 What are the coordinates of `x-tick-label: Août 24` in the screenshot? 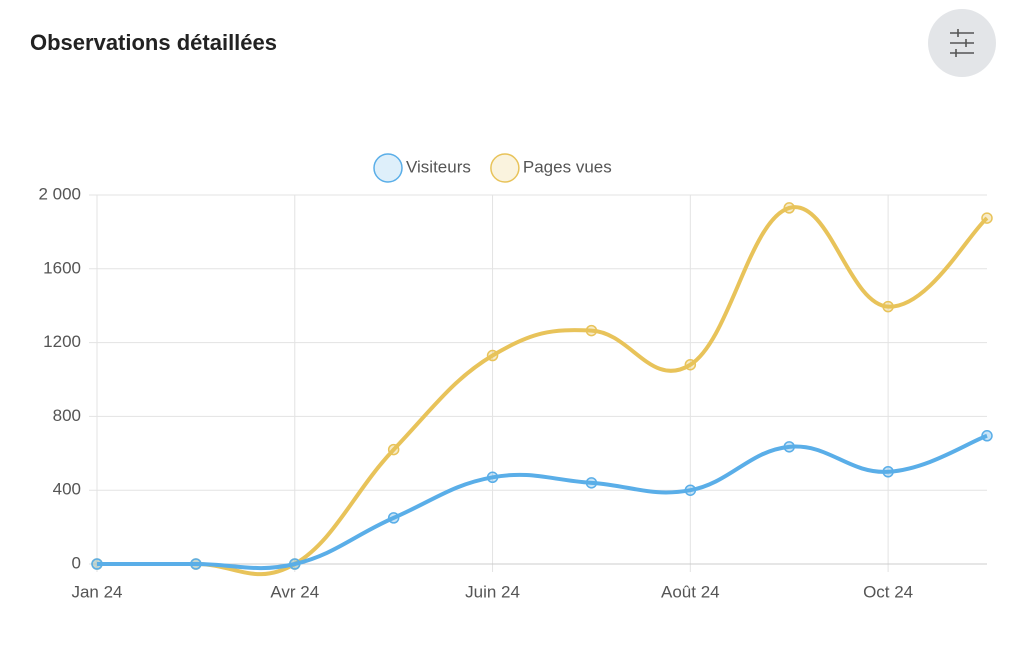 It's located at (690, 591).